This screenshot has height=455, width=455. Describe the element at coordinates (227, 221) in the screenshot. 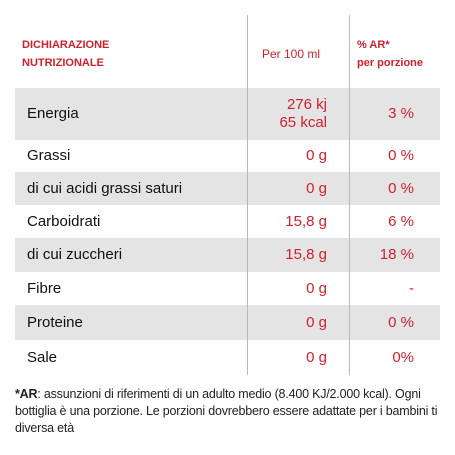

I see `table-row: Carboidrati 15,8 g 6 %` at that location.